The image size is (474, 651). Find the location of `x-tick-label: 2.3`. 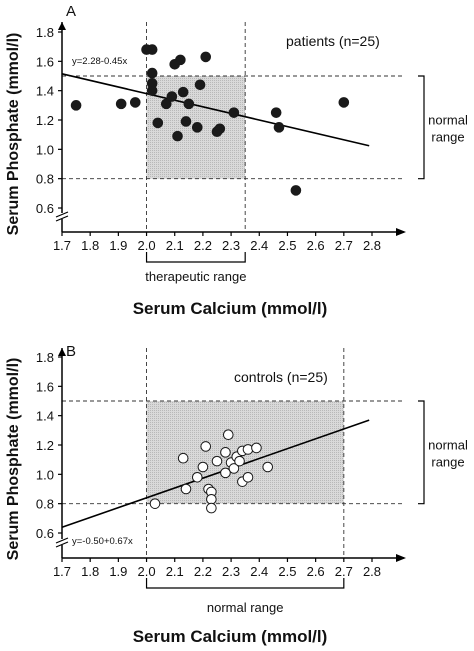

x-tick-label: 2.3 is located at coordinates (231, 245).